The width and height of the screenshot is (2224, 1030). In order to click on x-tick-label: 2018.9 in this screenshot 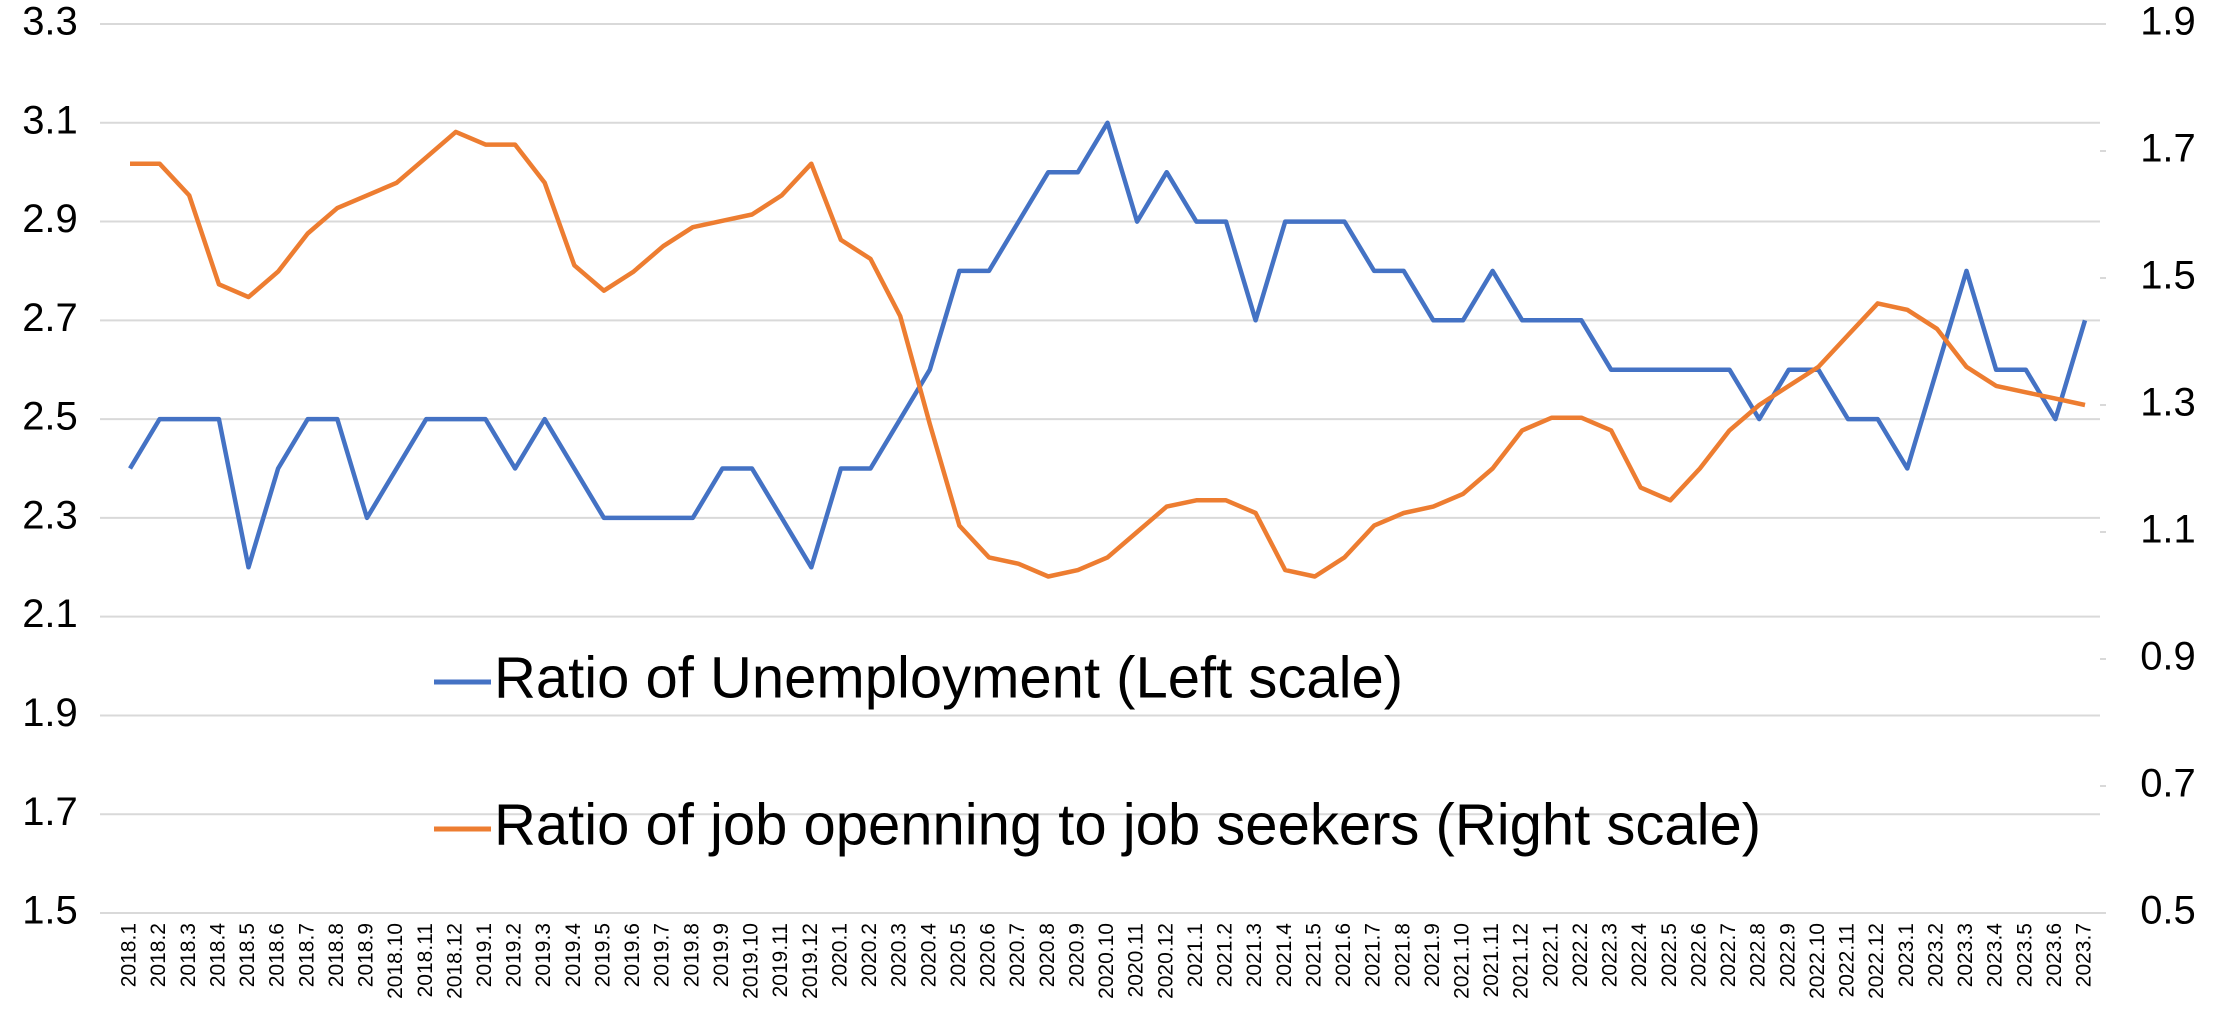, I will do `click(366, 955)`.